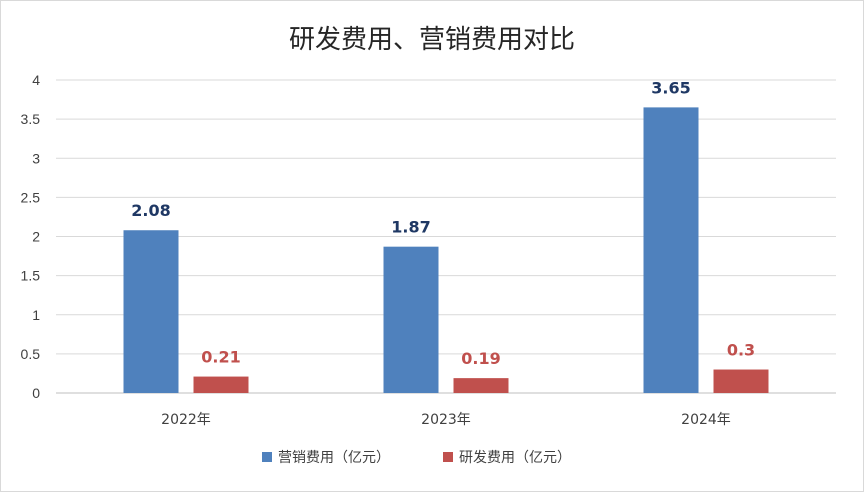  Describe the element at coordinates (31, 354) in the screenshot. I see `y-tick-label: 0.5` at that location.